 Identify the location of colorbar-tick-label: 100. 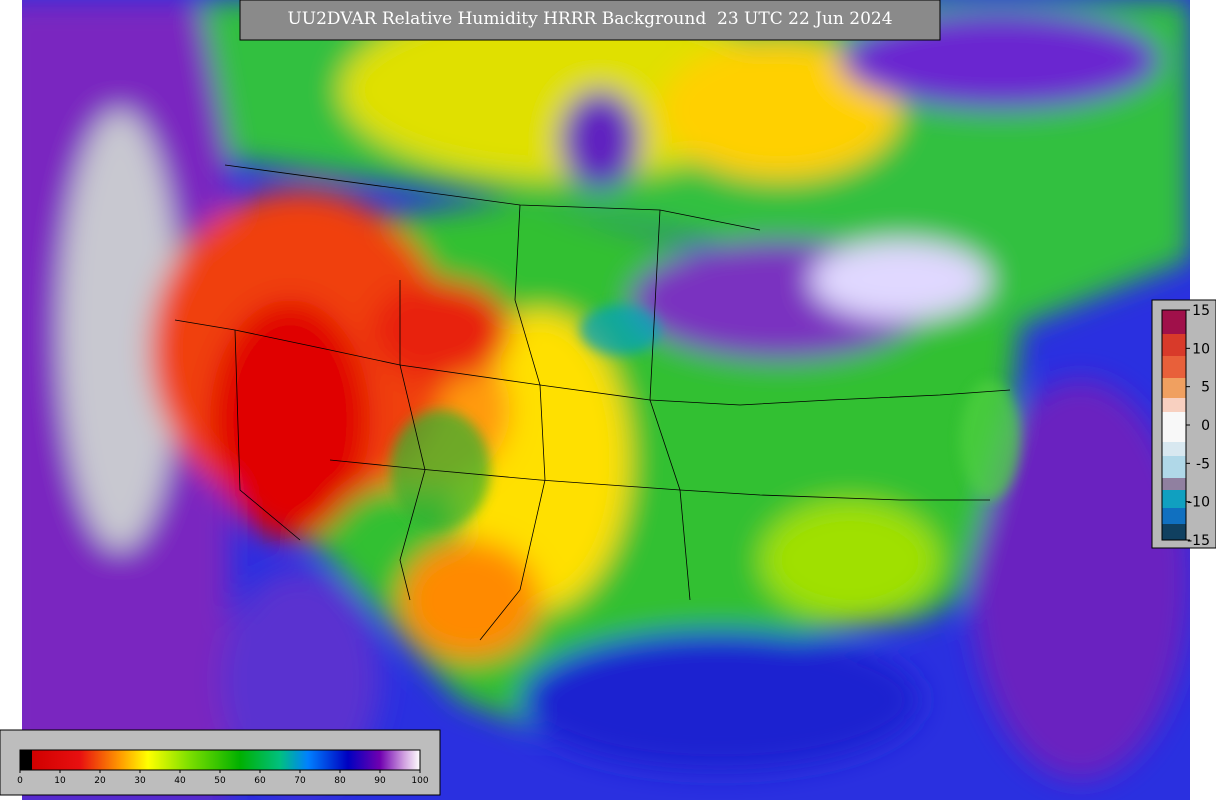
(419, 781).